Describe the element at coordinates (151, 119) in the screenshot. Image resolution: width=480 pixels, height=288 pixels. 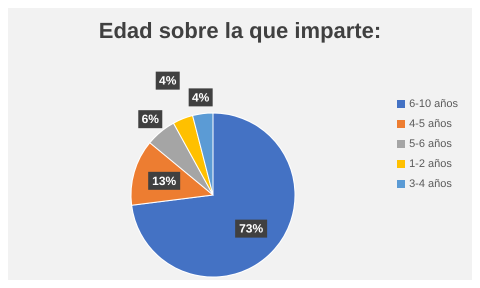
I see `data-label: 6%` at that location.